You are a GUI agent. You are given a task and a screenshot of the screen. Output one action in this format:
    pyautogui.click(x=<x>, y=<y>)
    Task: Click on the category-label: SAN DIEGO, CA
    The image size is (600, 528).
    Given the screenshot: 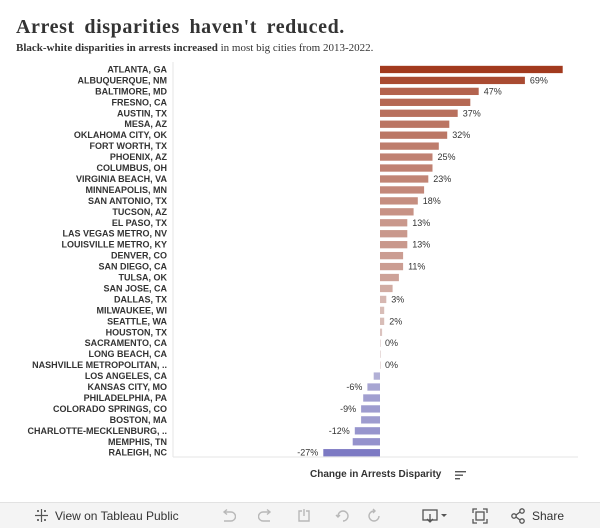 What is the action you would take?
    pyautogui.click(x=132, y=267)
    